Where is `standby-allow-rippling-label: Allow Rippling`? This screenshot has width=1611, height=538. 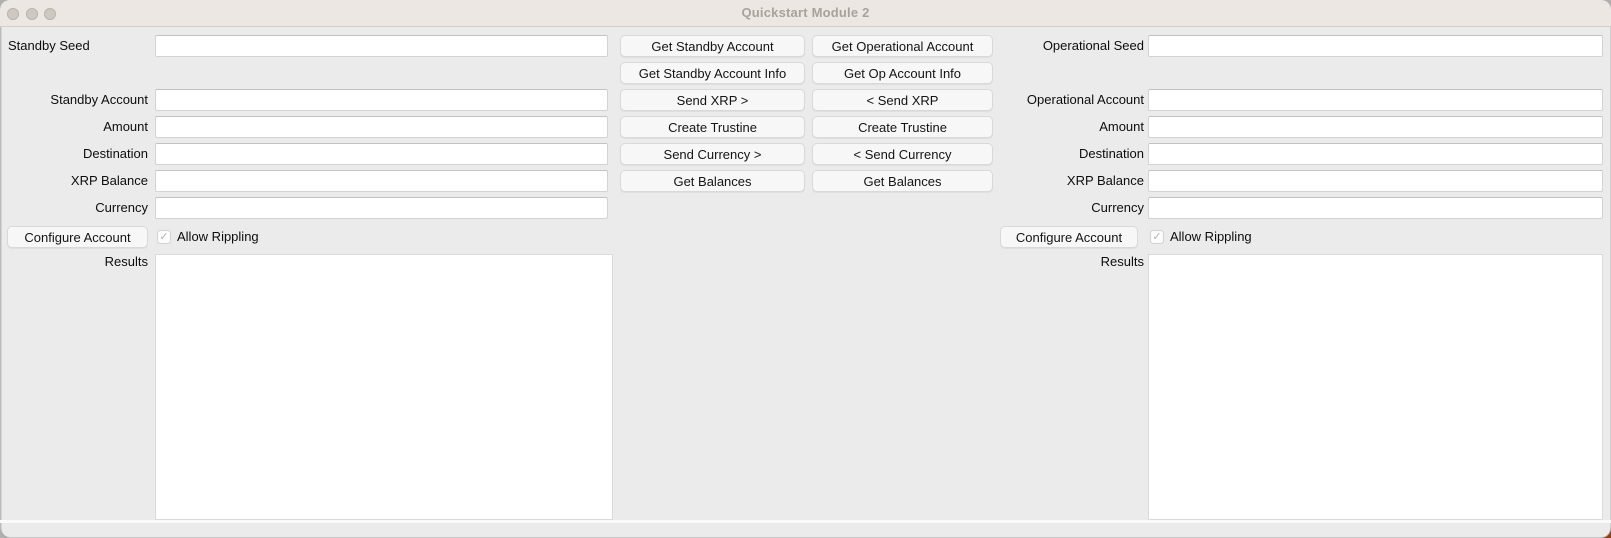 standby-allow-rippling-label: Allow Rippling is located at coordinates (218, 236).